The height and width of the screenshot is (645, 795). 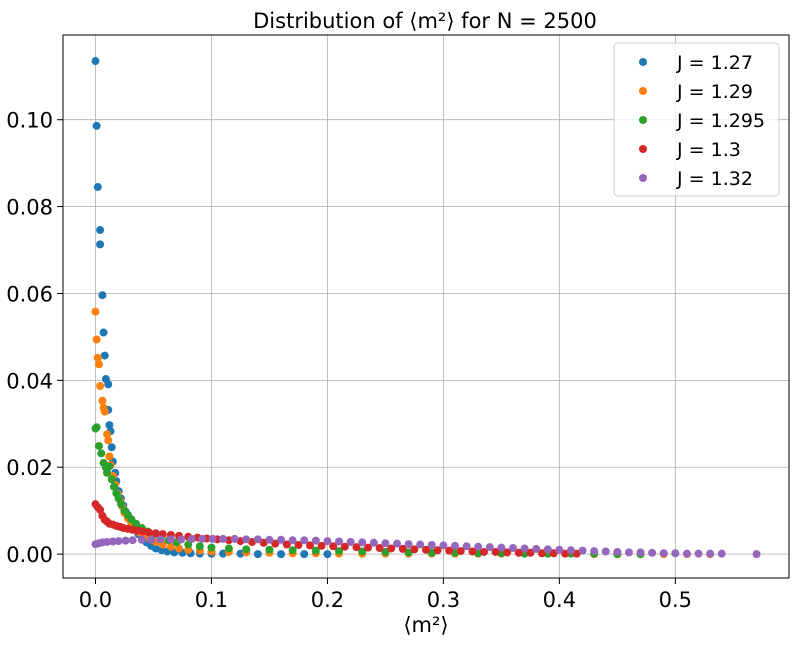 What do you see at coordinates (327, 600) in the screenshot?
I see `x-tick-label: 0.2` at bounding box center [327, 600].